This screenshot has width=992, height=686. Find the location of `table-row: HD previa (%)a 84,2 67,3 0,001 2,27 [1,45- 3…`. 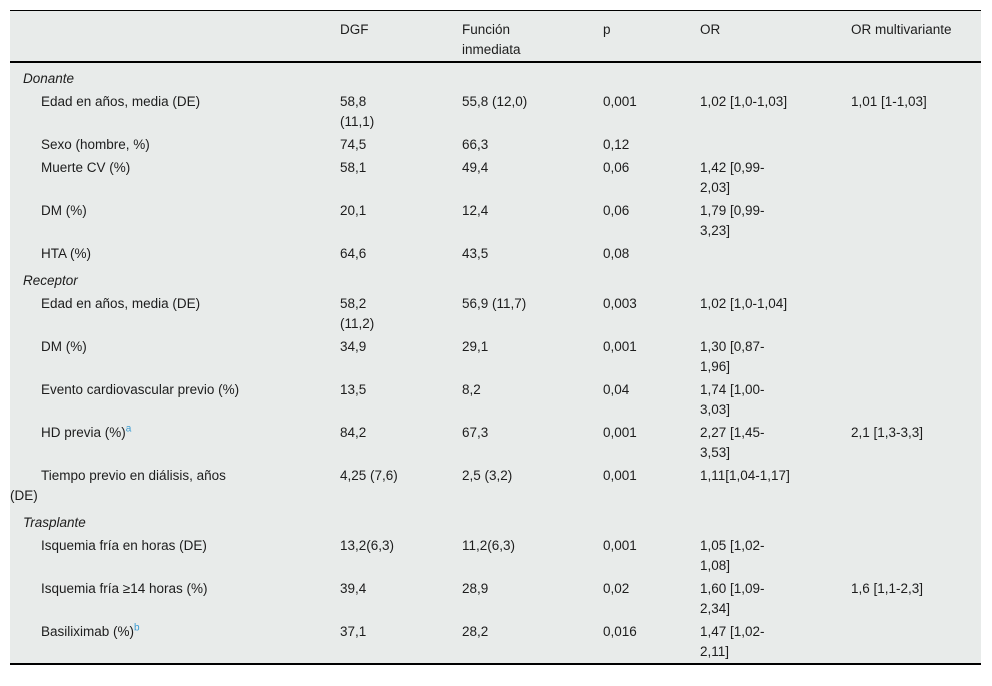

table-row: HD previa (%)a 84,2 67,3 0,001 2,27 [1,45- 3… is located at coordinates (495, 442).